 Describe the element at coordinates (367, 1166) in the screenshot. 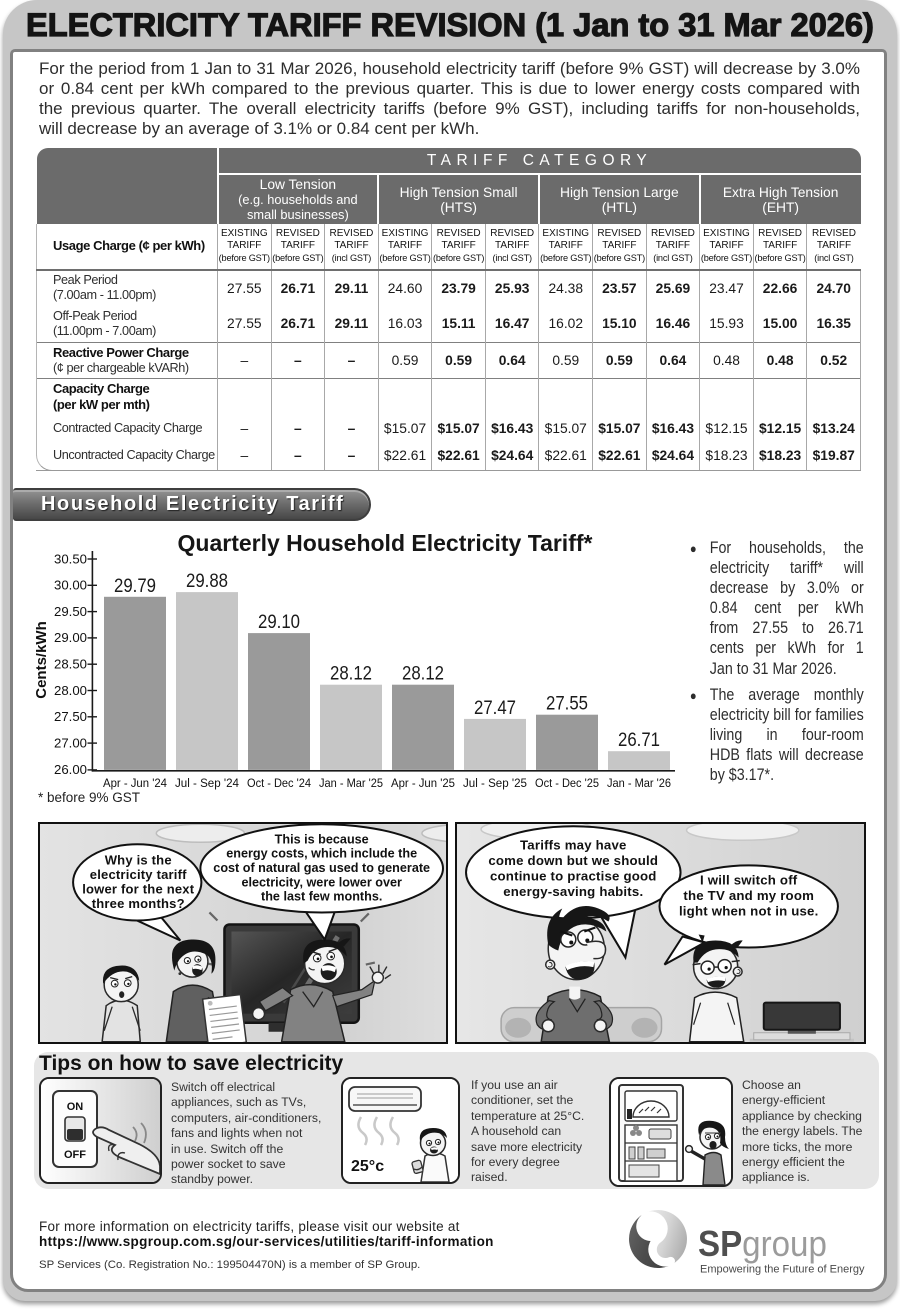

I see `svg-text: 25°c` at that location.